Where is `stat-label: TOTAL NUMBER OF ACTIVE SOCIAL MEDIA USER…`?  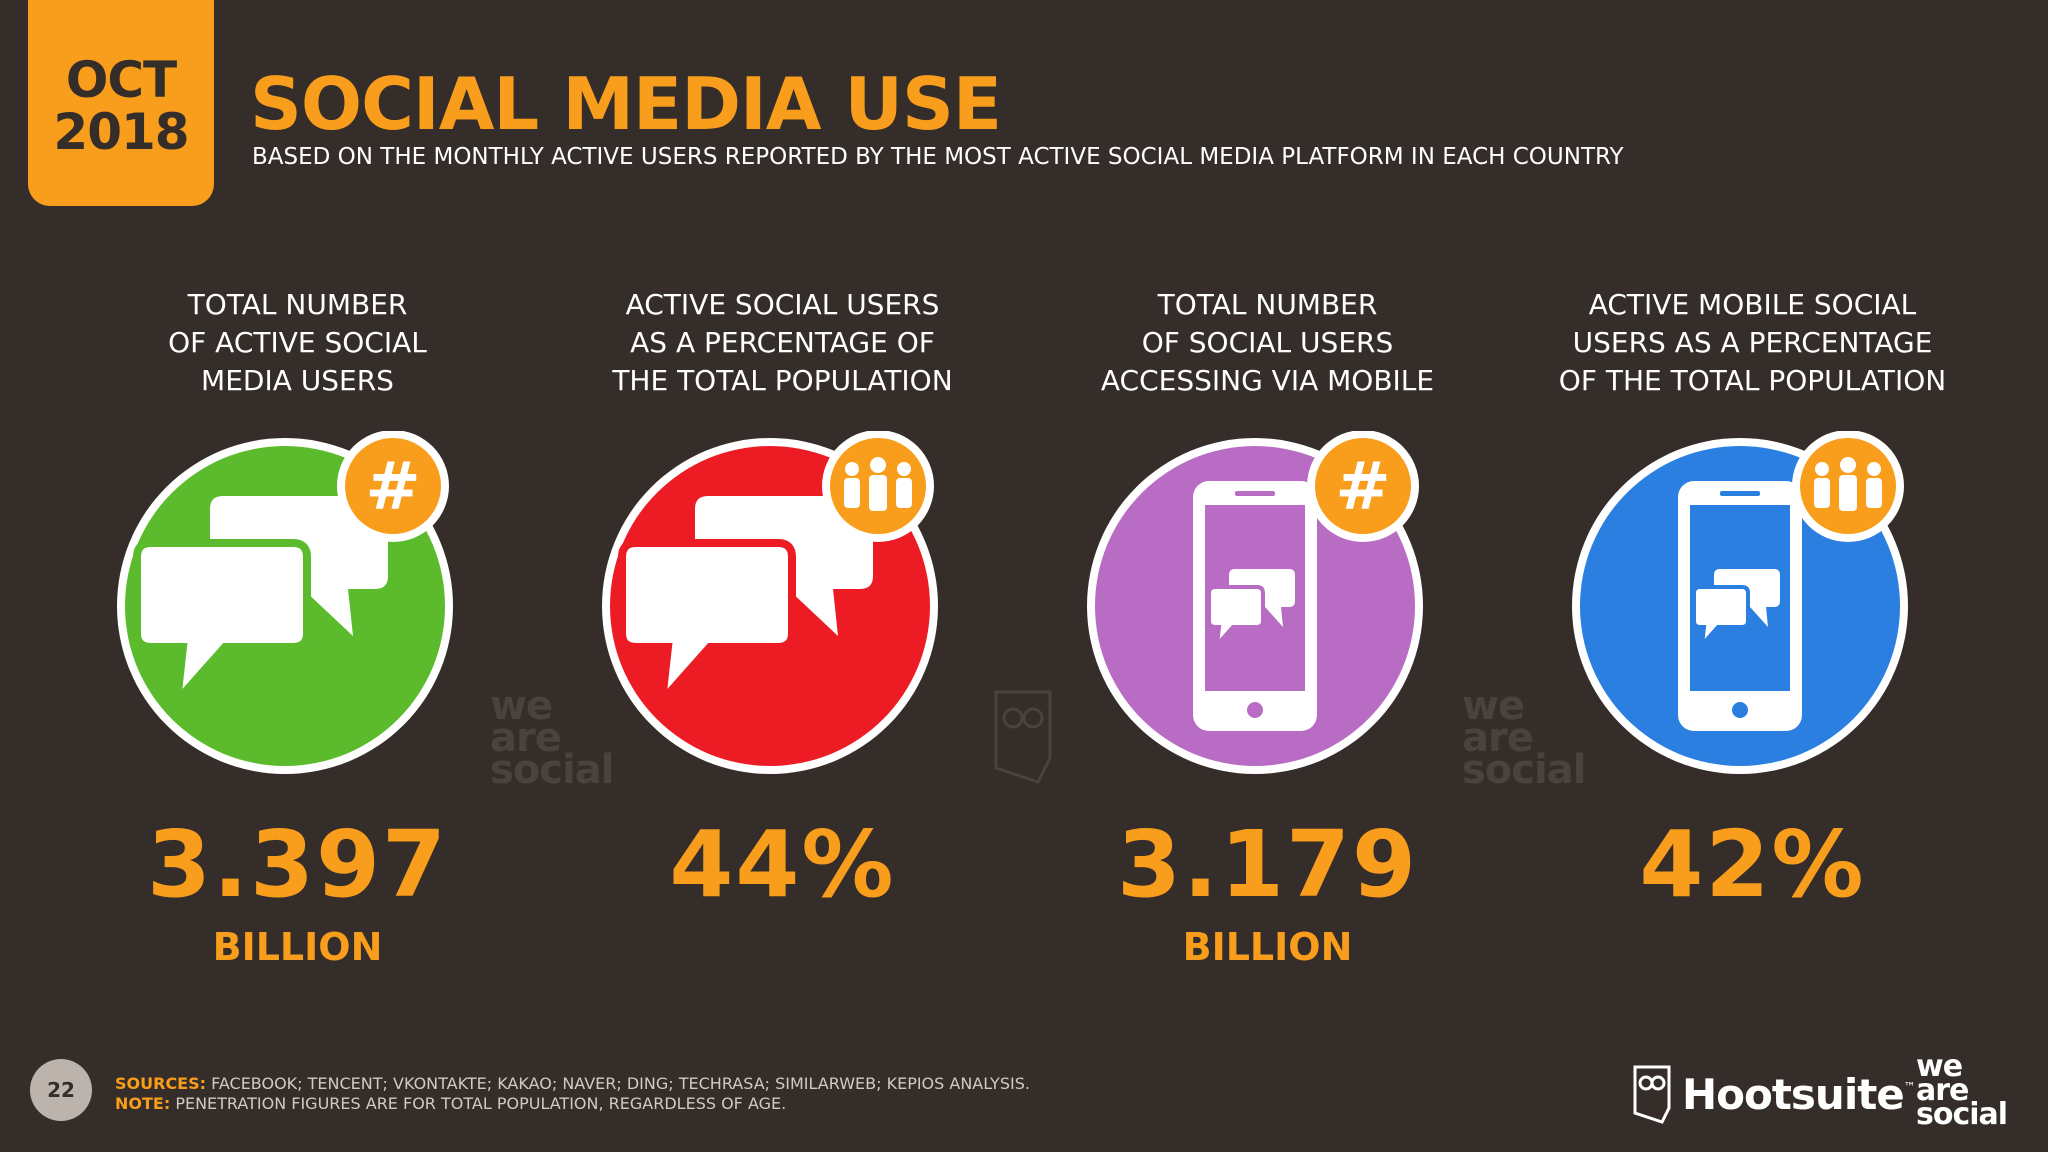
stat-label: TOTAL NUMBER OF ACTIVE SOCIAL MEDIA USER… is located at coordinates (297, 342).